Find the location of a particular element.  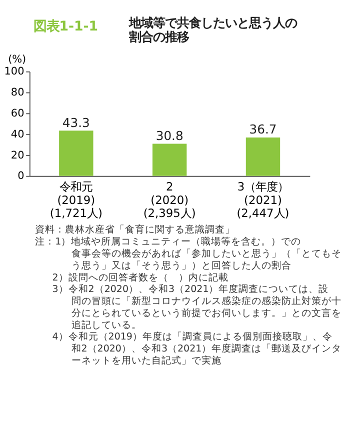

x-tick-label: 2 (2020) (2,395人) is located at coordinates (169, 200).